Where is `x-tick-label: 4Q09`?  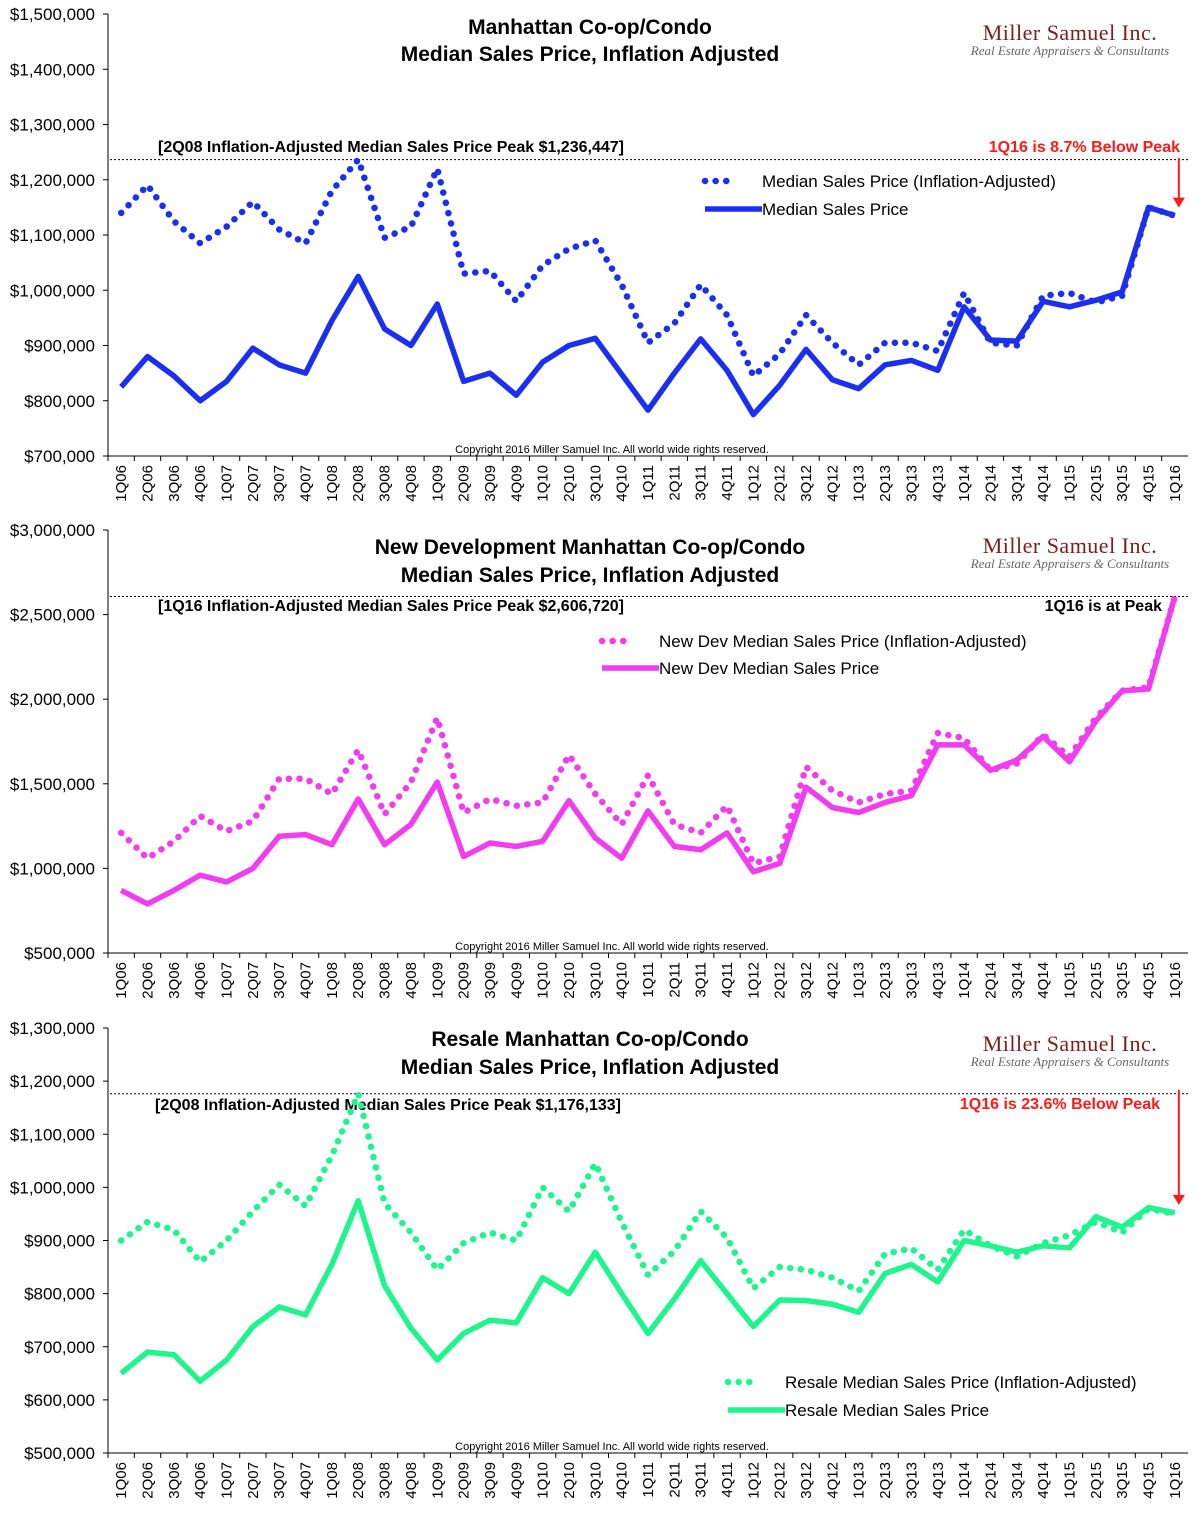 x-tick-label: 4Q09 is located at coordinates (516, 483).